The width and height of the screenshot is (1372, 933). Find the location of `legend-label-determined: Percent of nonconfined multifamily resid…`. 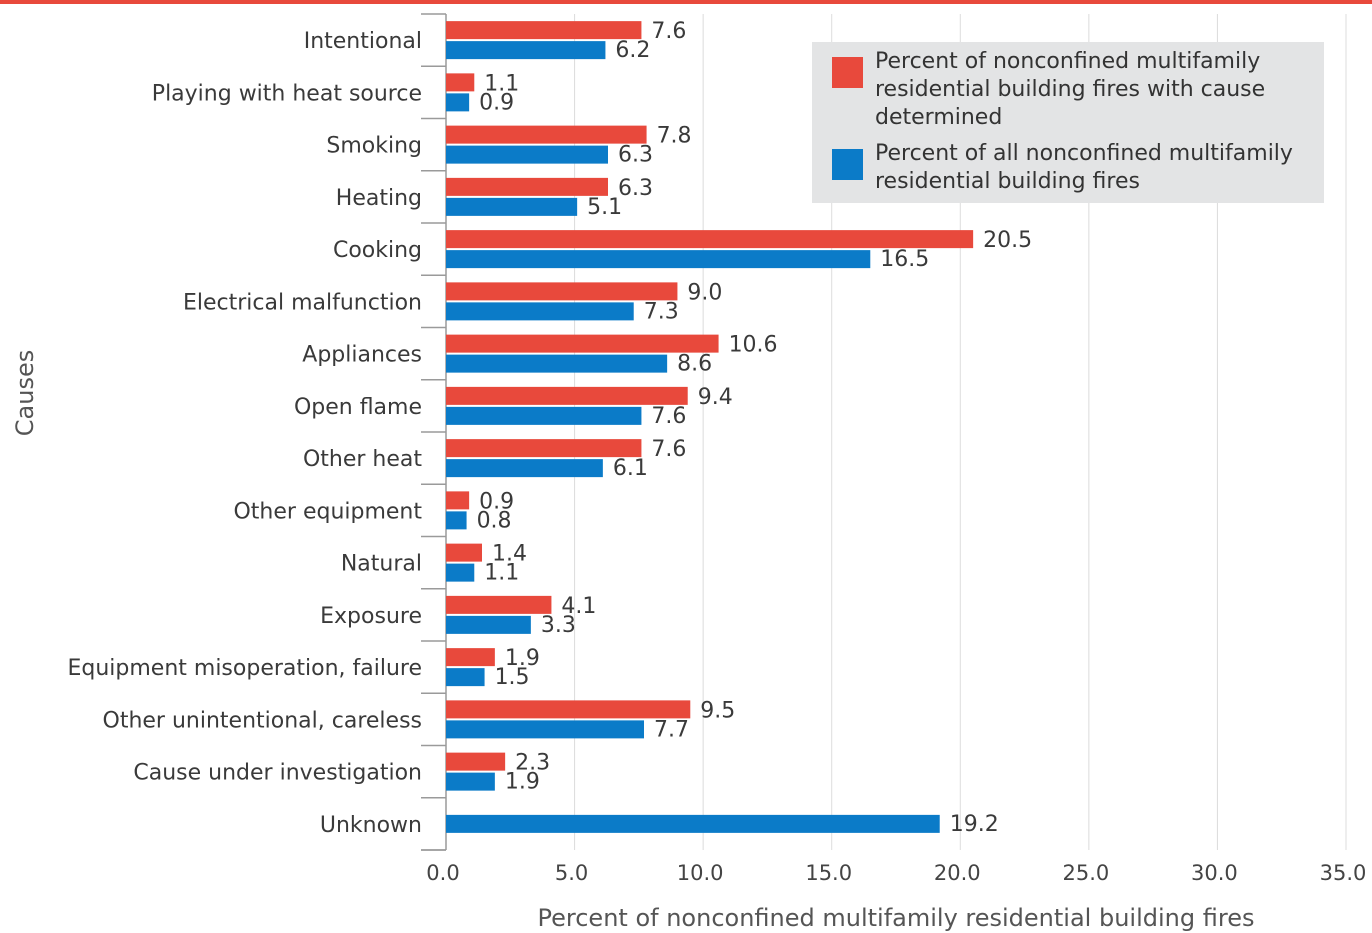

legend-label-determined: Percent of nonconfined multifamily resid… is located at coordinates (1070, 89).